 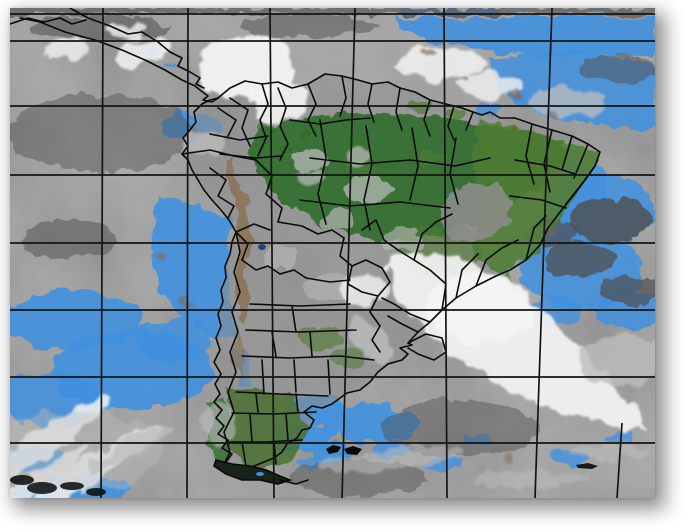 I want to click on tierra-del-fuego, so click(x=253, y=472).